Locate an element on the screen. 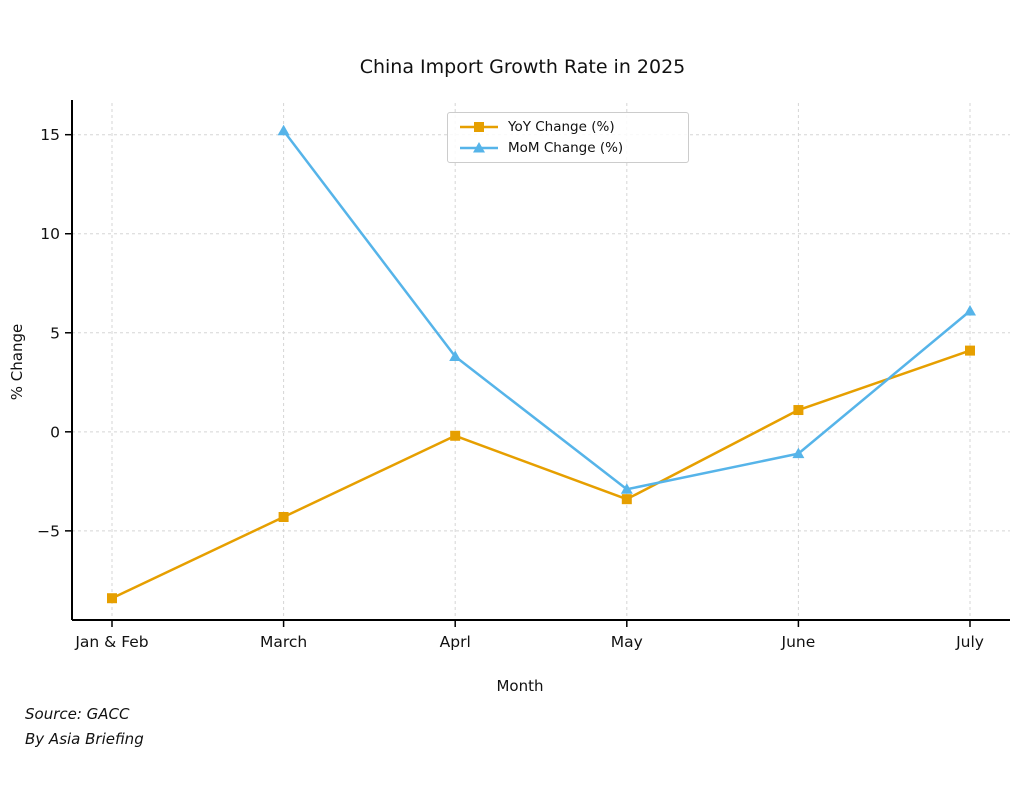 This screenshot has width=1024, height=806. source-annotation: Source: GACC By Asia Briefing is located at coordinates (84, 727).